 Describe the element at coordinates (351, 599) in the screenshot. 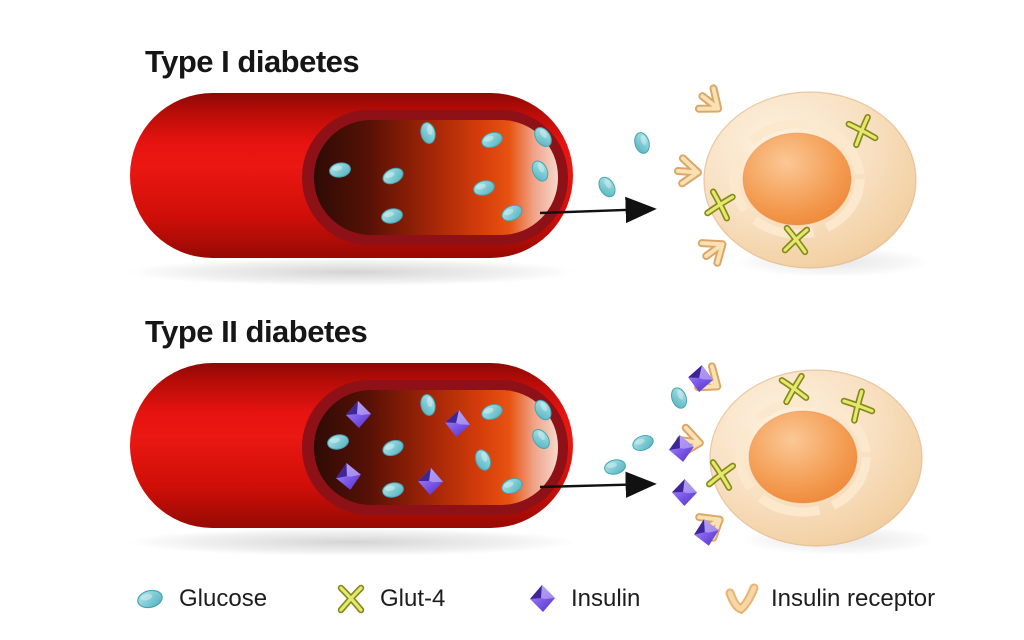

I see `glut4-icon` at that location.